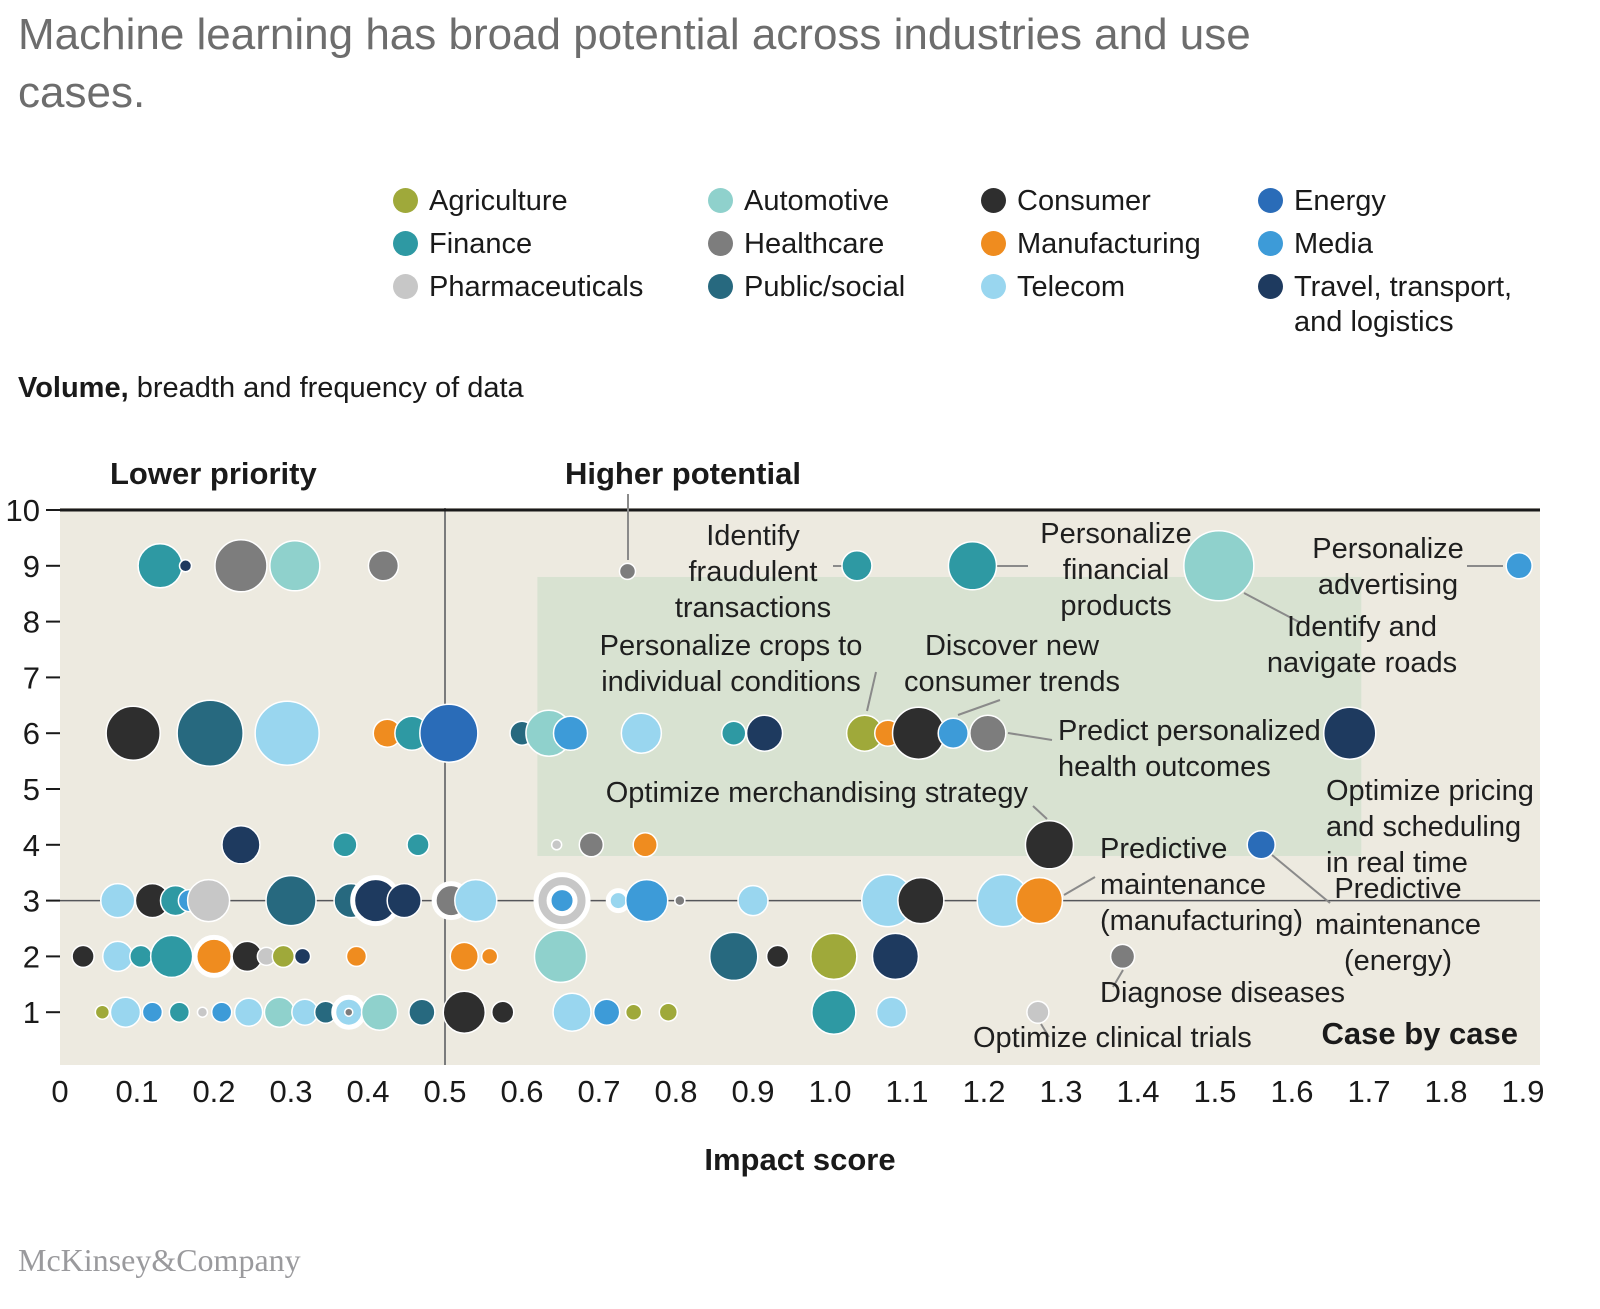  I want to click on annotation-personalize-financial-products: Personalize financial products, so click(1116, 570).